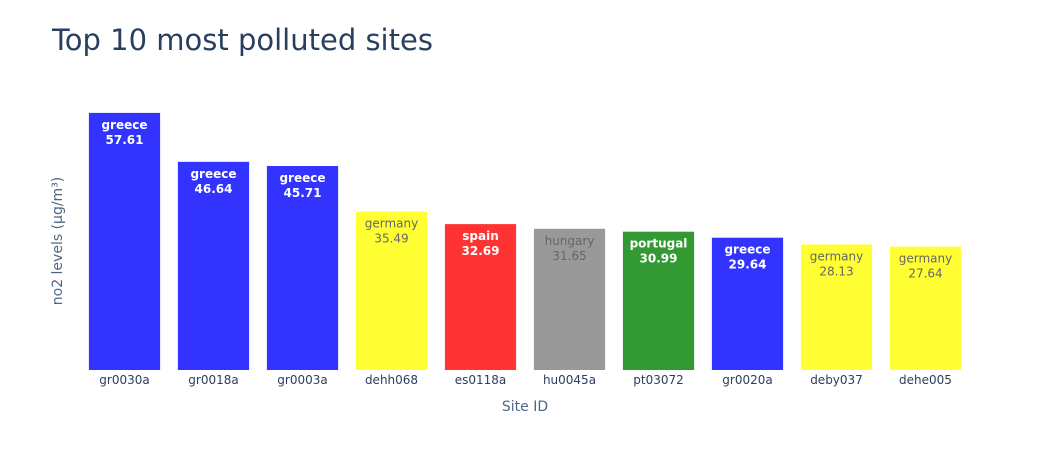  I want to click on bar-dehe005, so click(925, 308).